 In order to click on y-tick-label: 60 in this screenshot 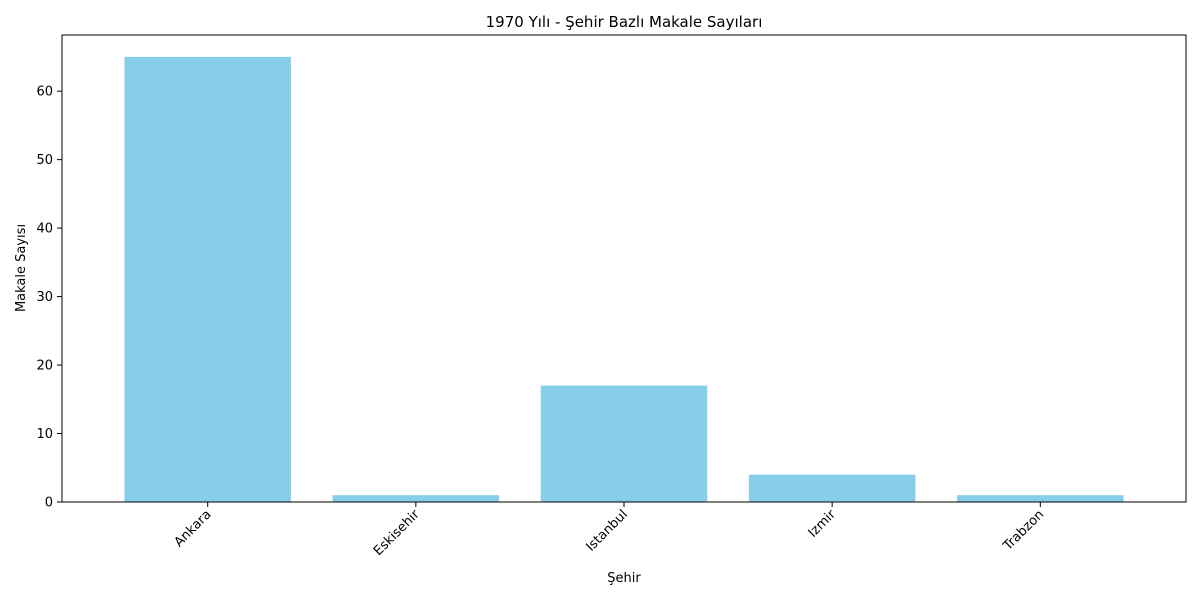, I will do `click(44, 92)`.